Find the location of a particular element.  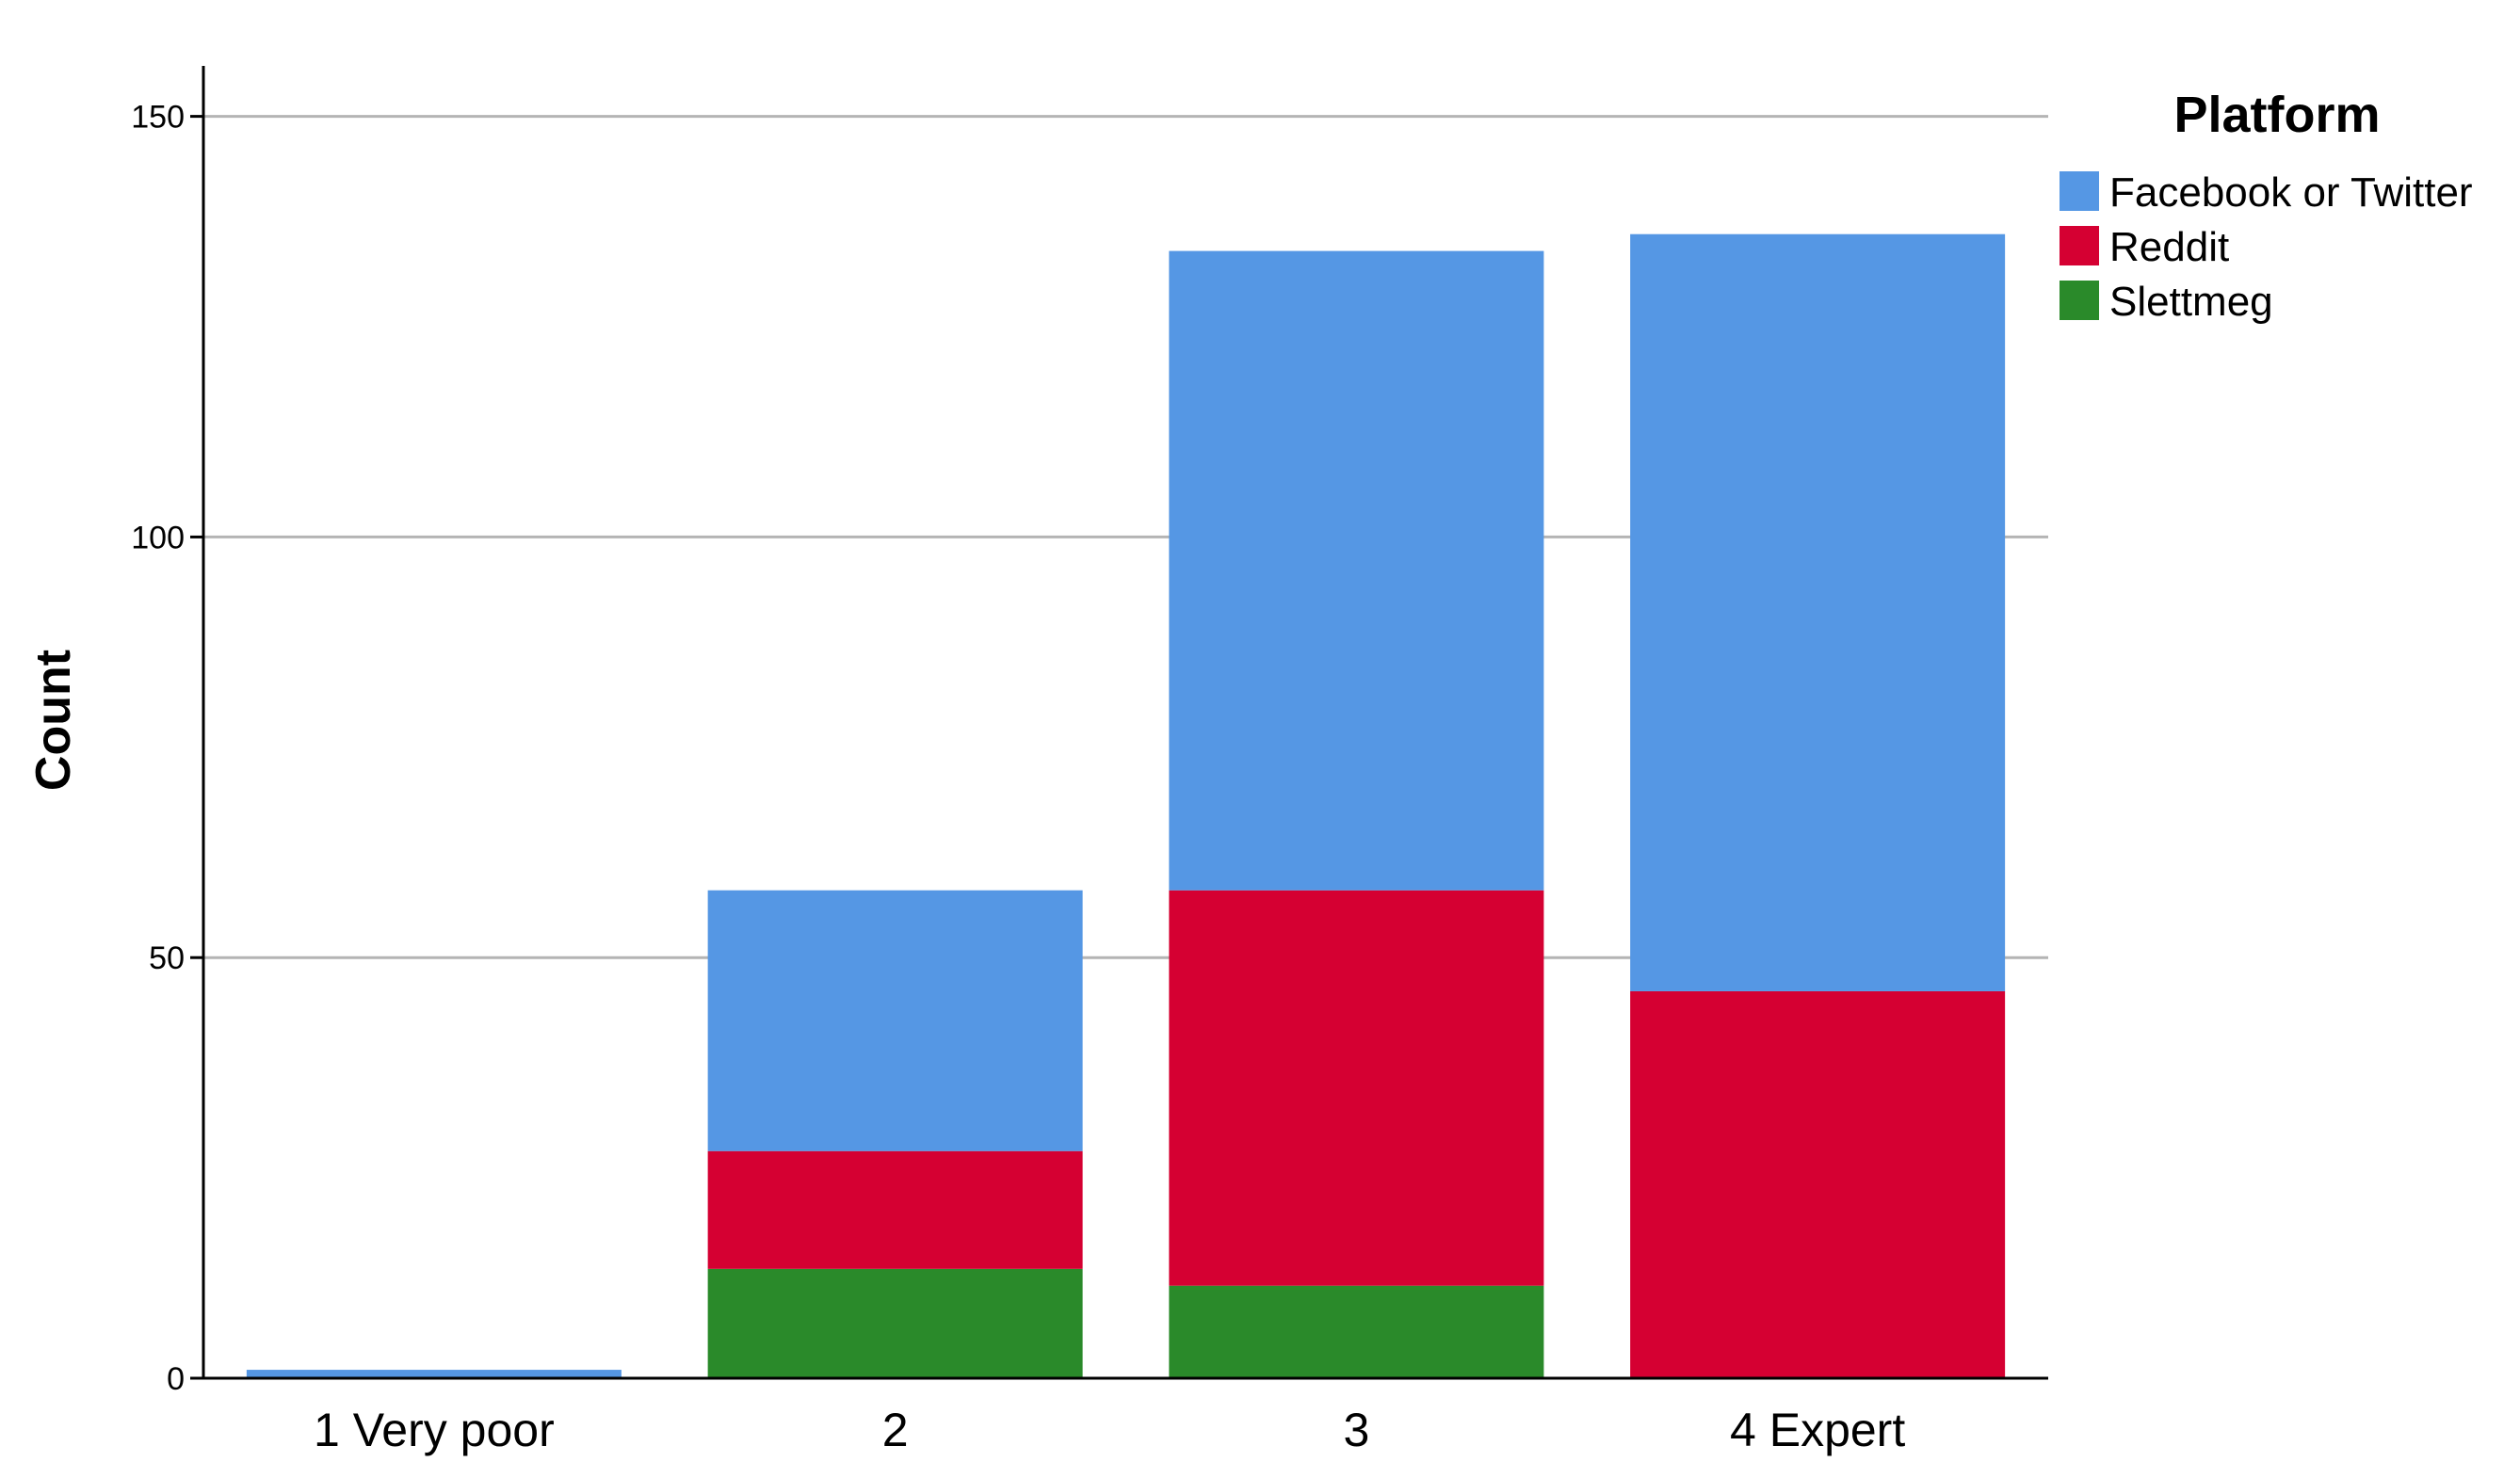

legend-label: Slettmeg is located at coordinates (2191, 302).